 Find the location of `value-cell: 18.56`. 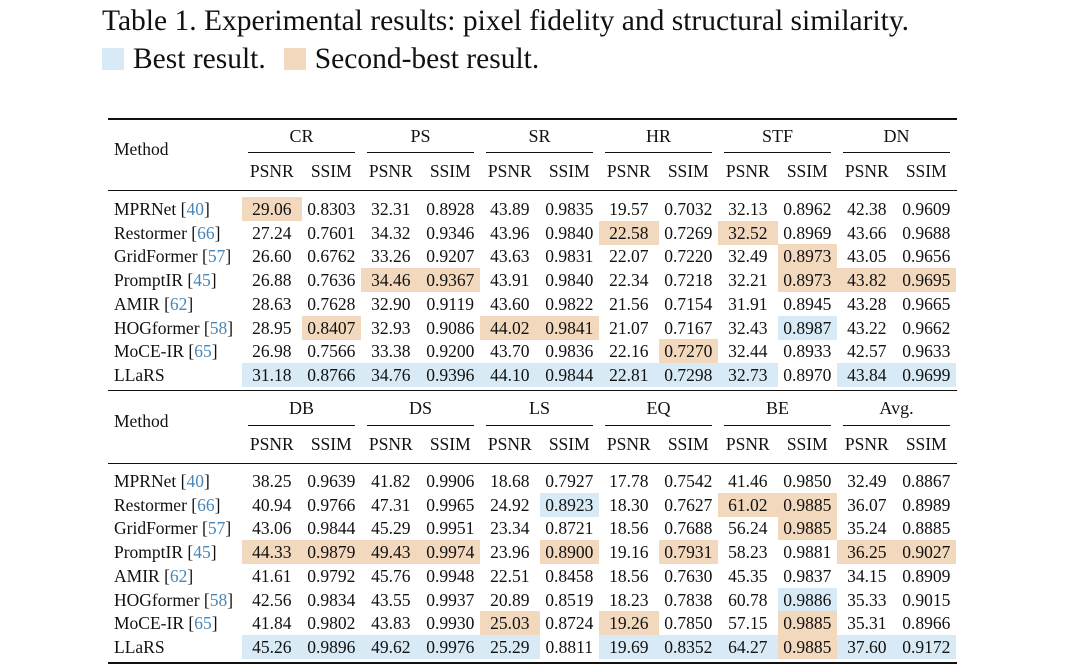

value-cell: 18.56 is located at coordinates (629, 528).